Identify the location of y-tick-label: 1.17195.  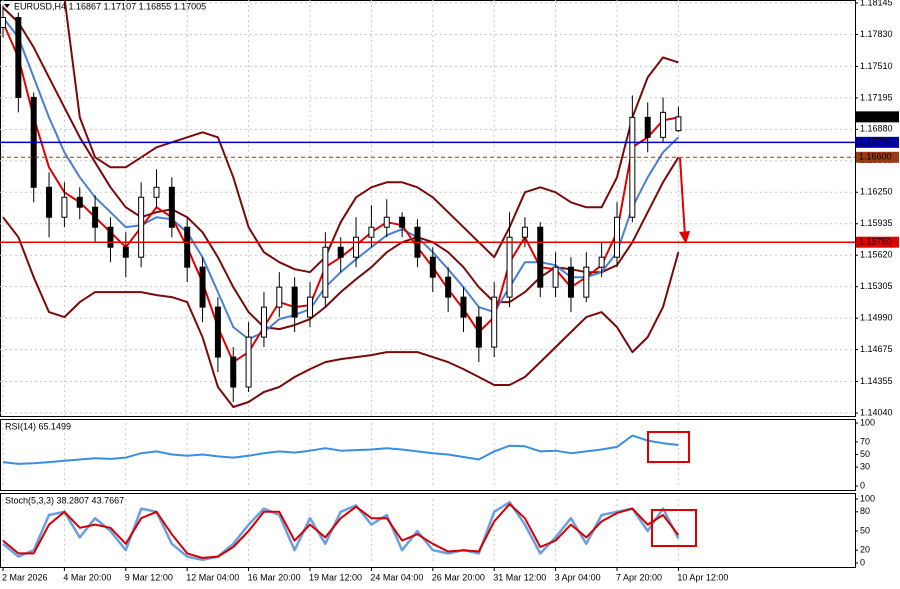
(876, 97).